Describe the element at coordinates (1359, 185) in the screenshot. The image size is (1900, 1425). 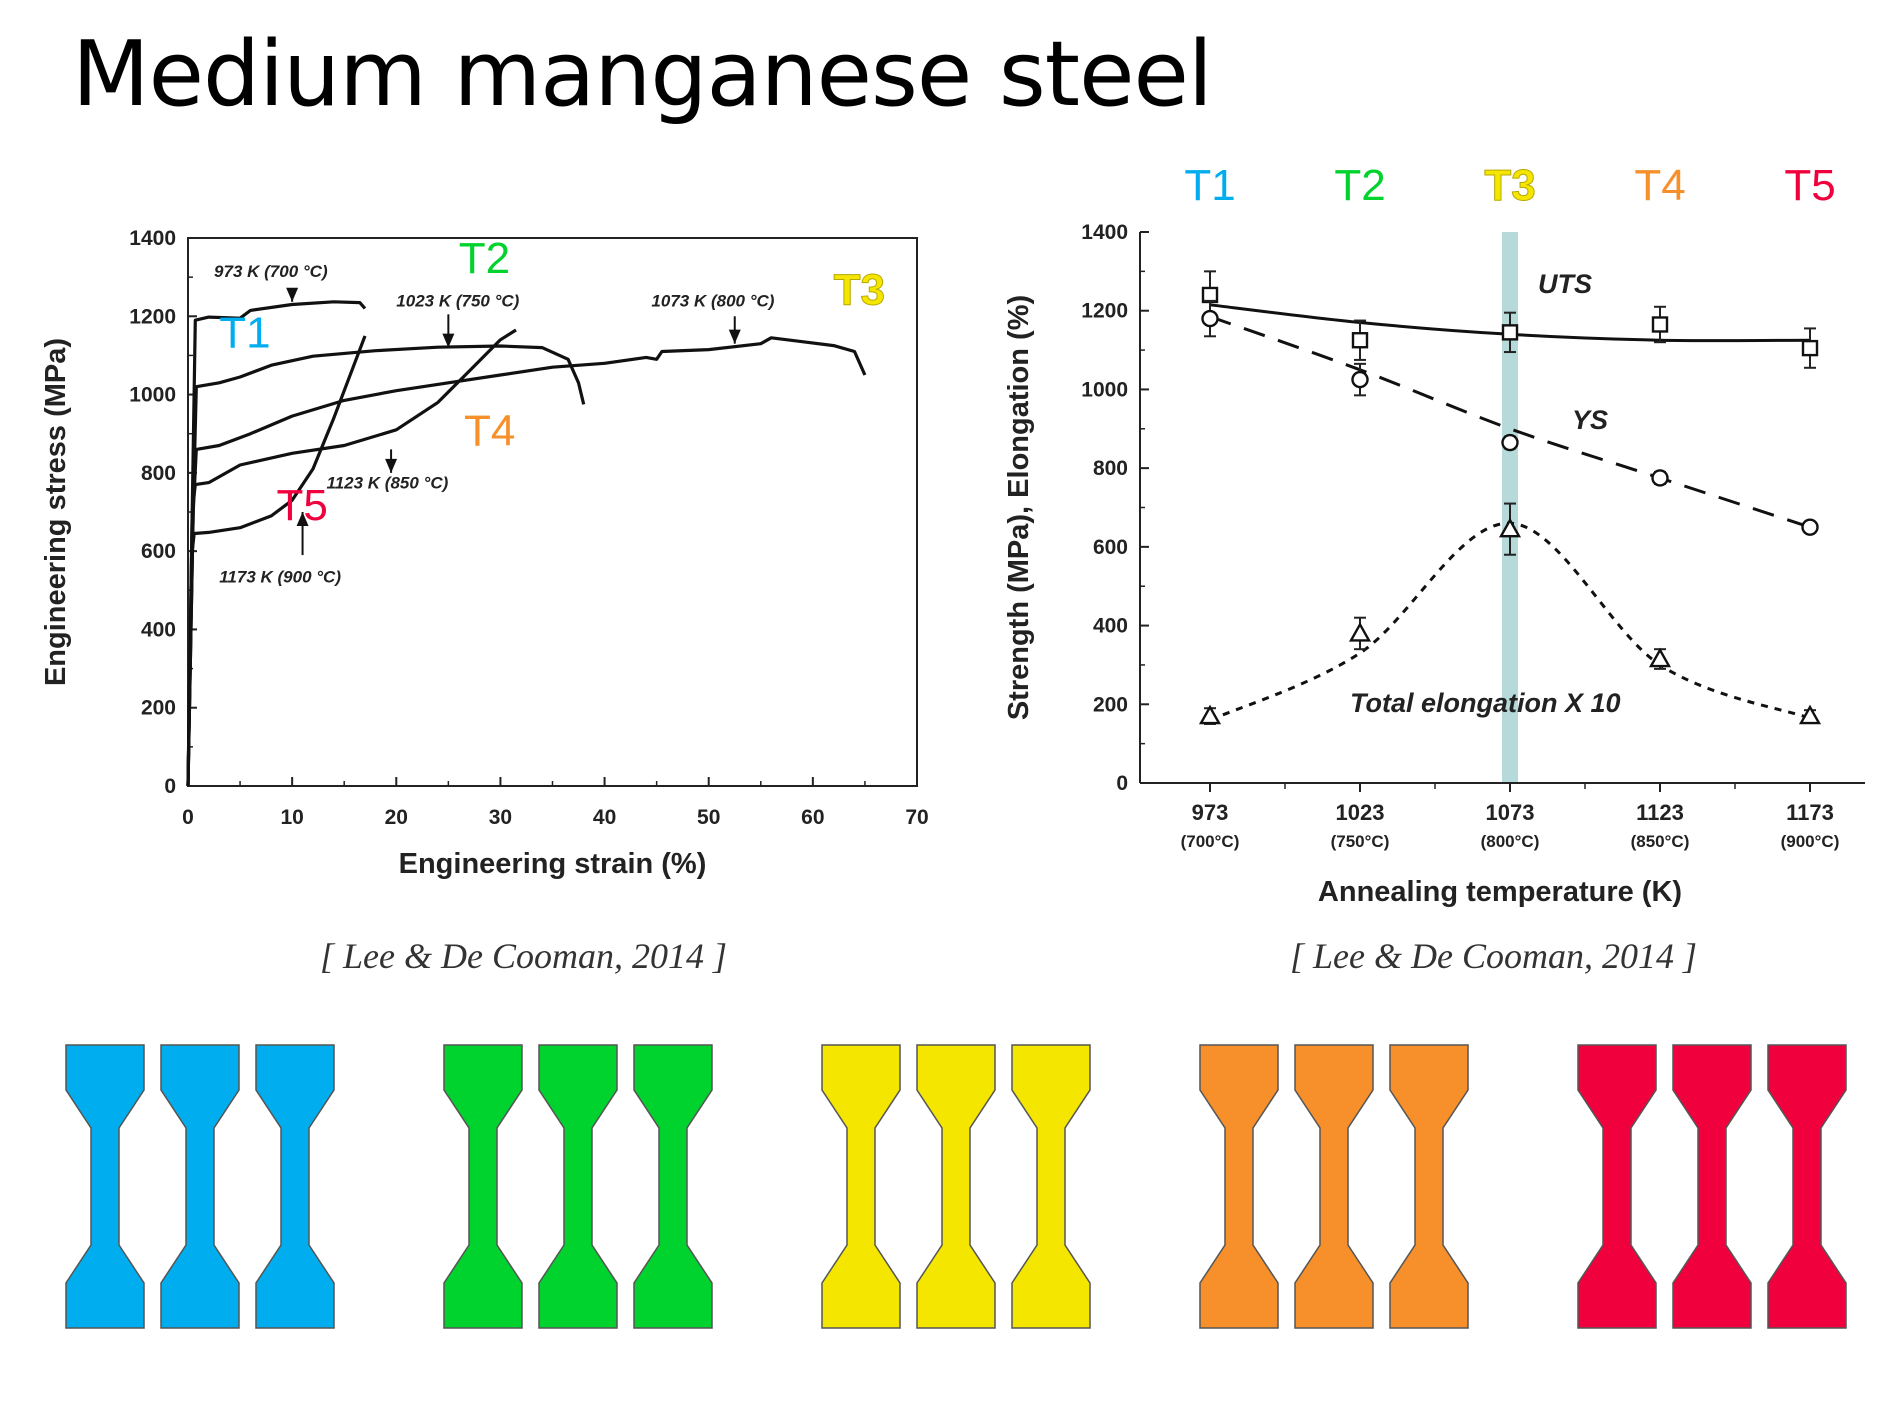
I see `top-label-t2: T2` at that location.